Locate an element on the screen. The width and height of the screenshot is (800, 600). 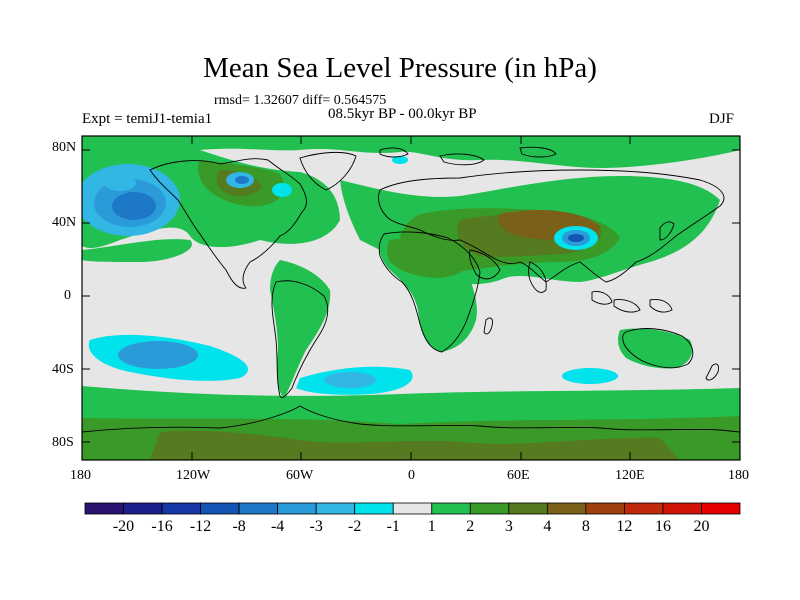
colorbar-label: -8 is located at coordinates (239, 526).